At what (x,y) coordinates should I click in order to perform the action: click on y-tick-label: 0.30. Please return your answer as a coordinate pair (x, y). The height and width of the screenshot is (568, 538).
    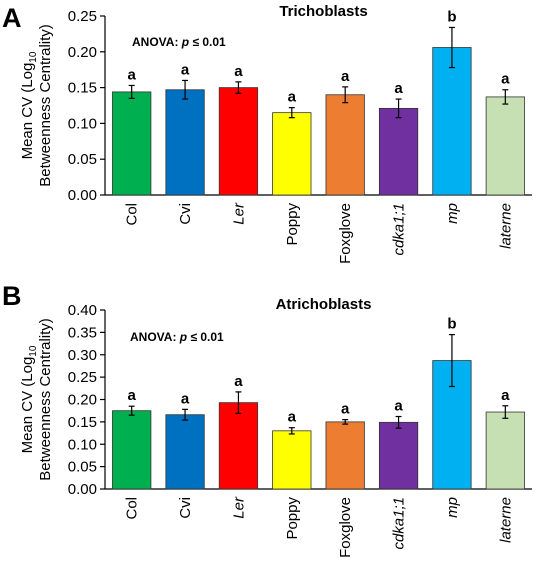
    Looking at the image, I should click on (82, 355).